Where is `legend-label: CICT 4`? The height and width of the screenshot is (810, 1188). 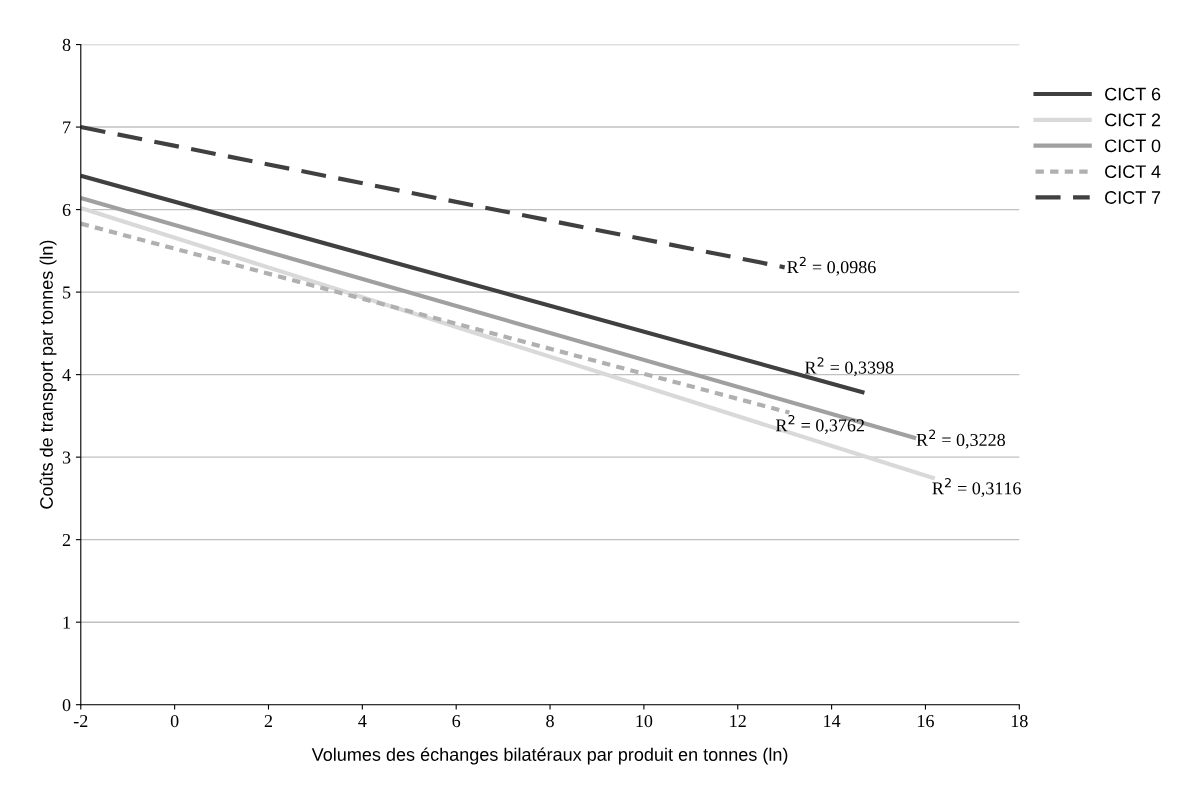
legend-label: CICT 4 is located at coordinates (1133, 172).